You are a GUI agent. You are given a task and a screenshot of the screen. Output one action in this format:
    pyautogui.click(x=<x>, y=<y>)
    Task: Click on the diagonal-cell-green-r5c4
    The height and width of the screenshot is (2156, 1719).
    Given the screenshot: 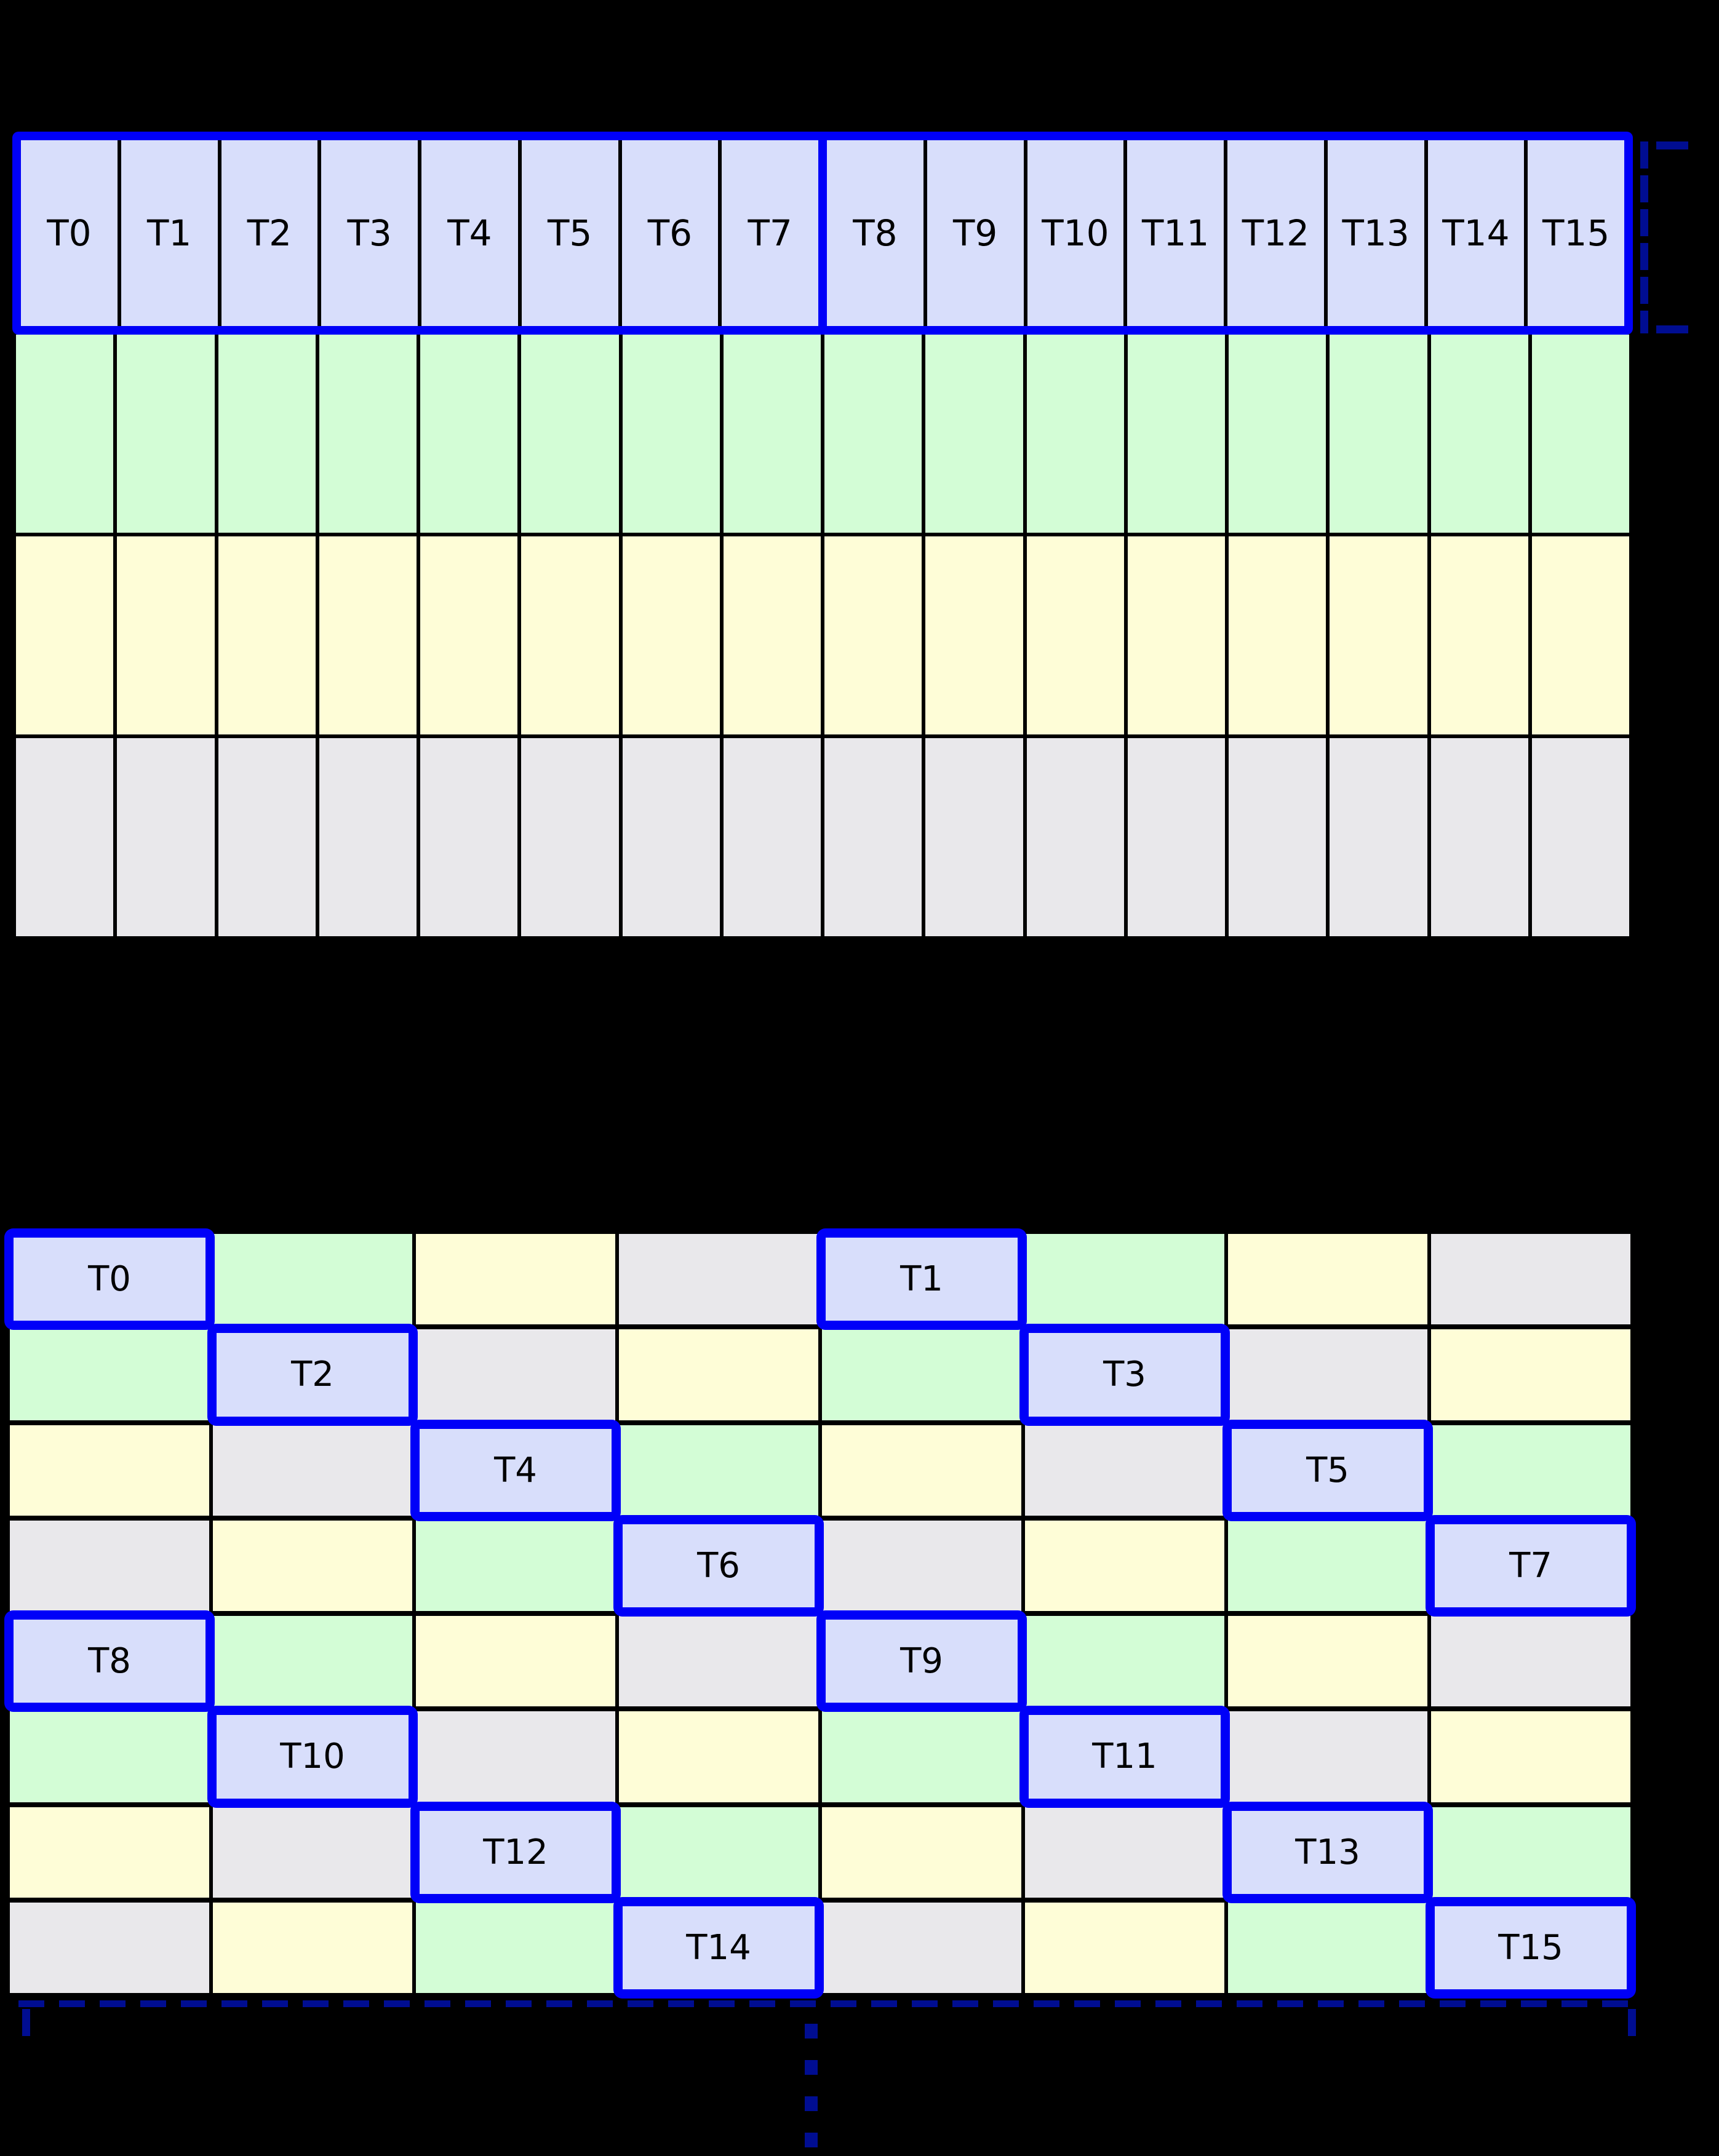 What is the action you would take?
    pyautogui.click(x=922, y=1756)
    